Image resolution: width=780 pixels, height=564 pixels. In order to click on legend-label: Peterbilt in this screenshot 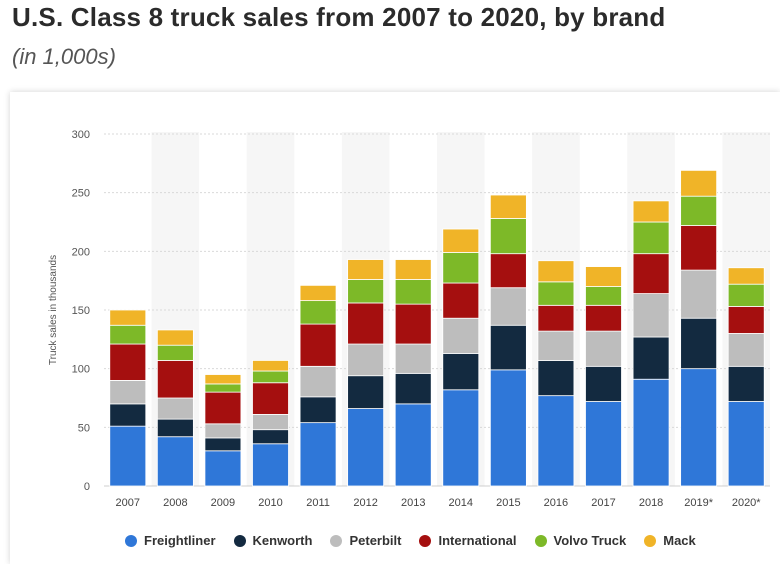, I will do `click(375, 540)`.